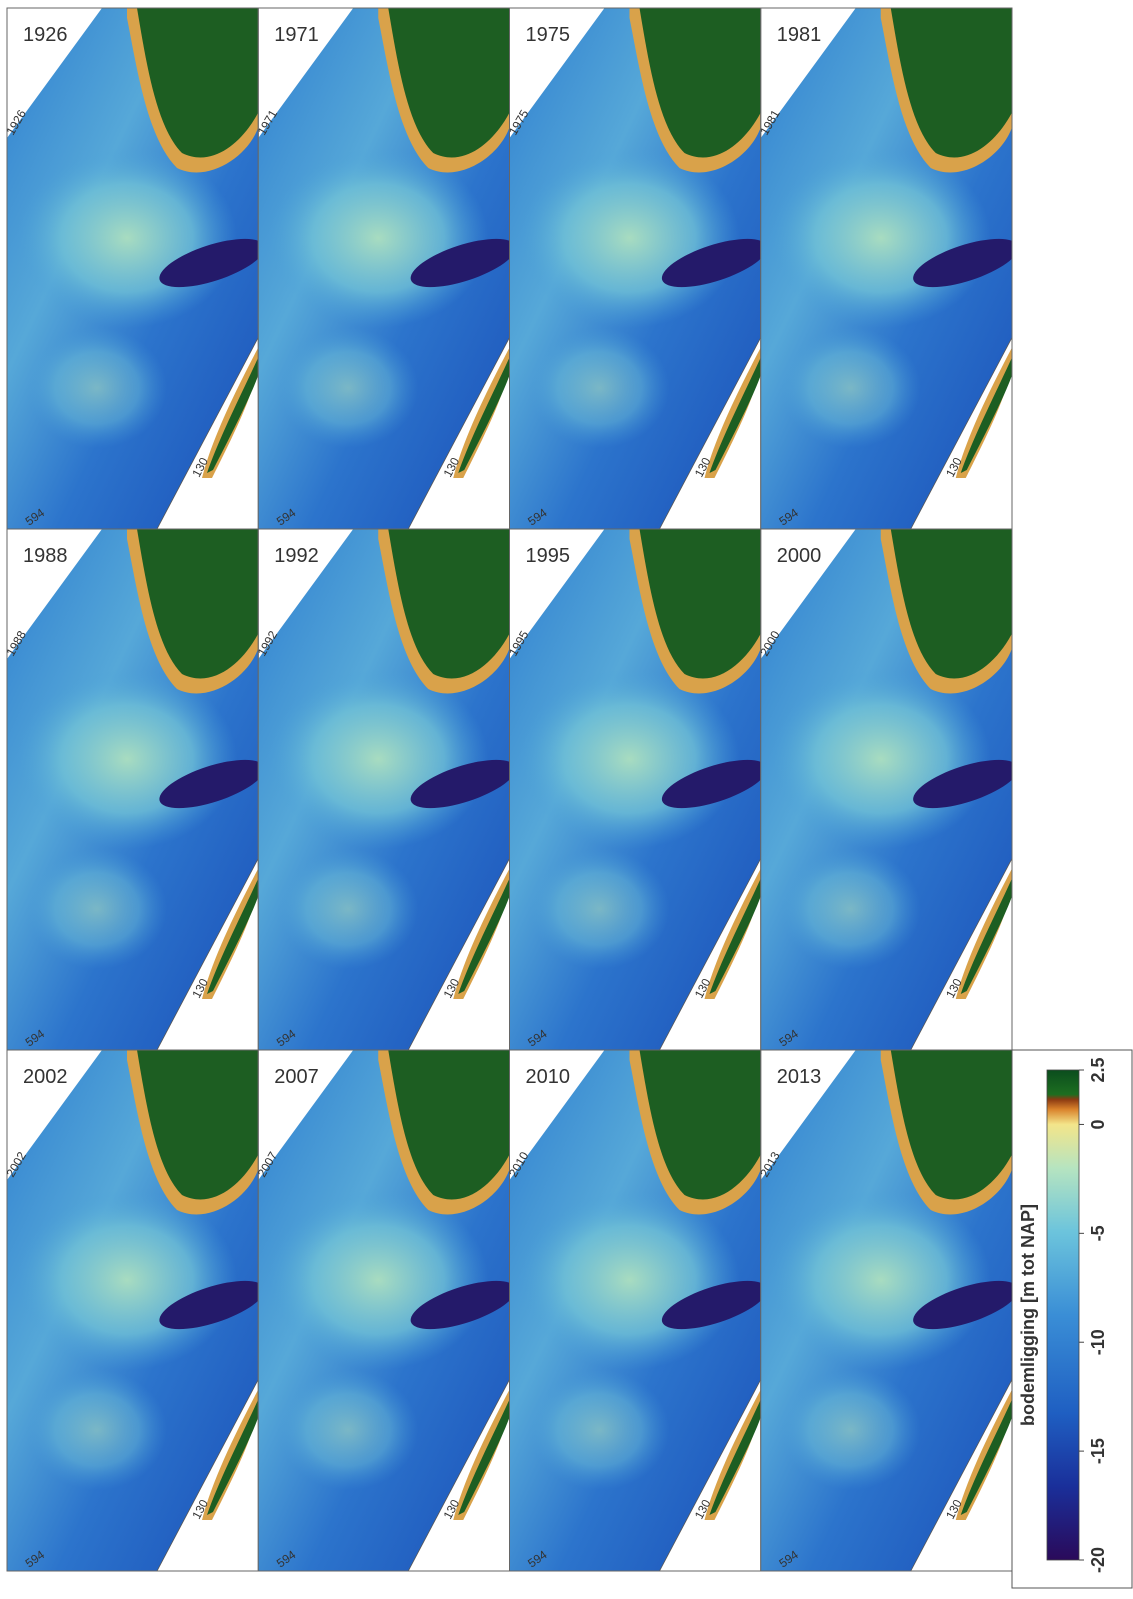 Image resolution: width=1133 pixels, height=1599 pixels. Describe the element at coordinates (548, 35) in the screenshot. I see `panel-year: 1975` at that location.